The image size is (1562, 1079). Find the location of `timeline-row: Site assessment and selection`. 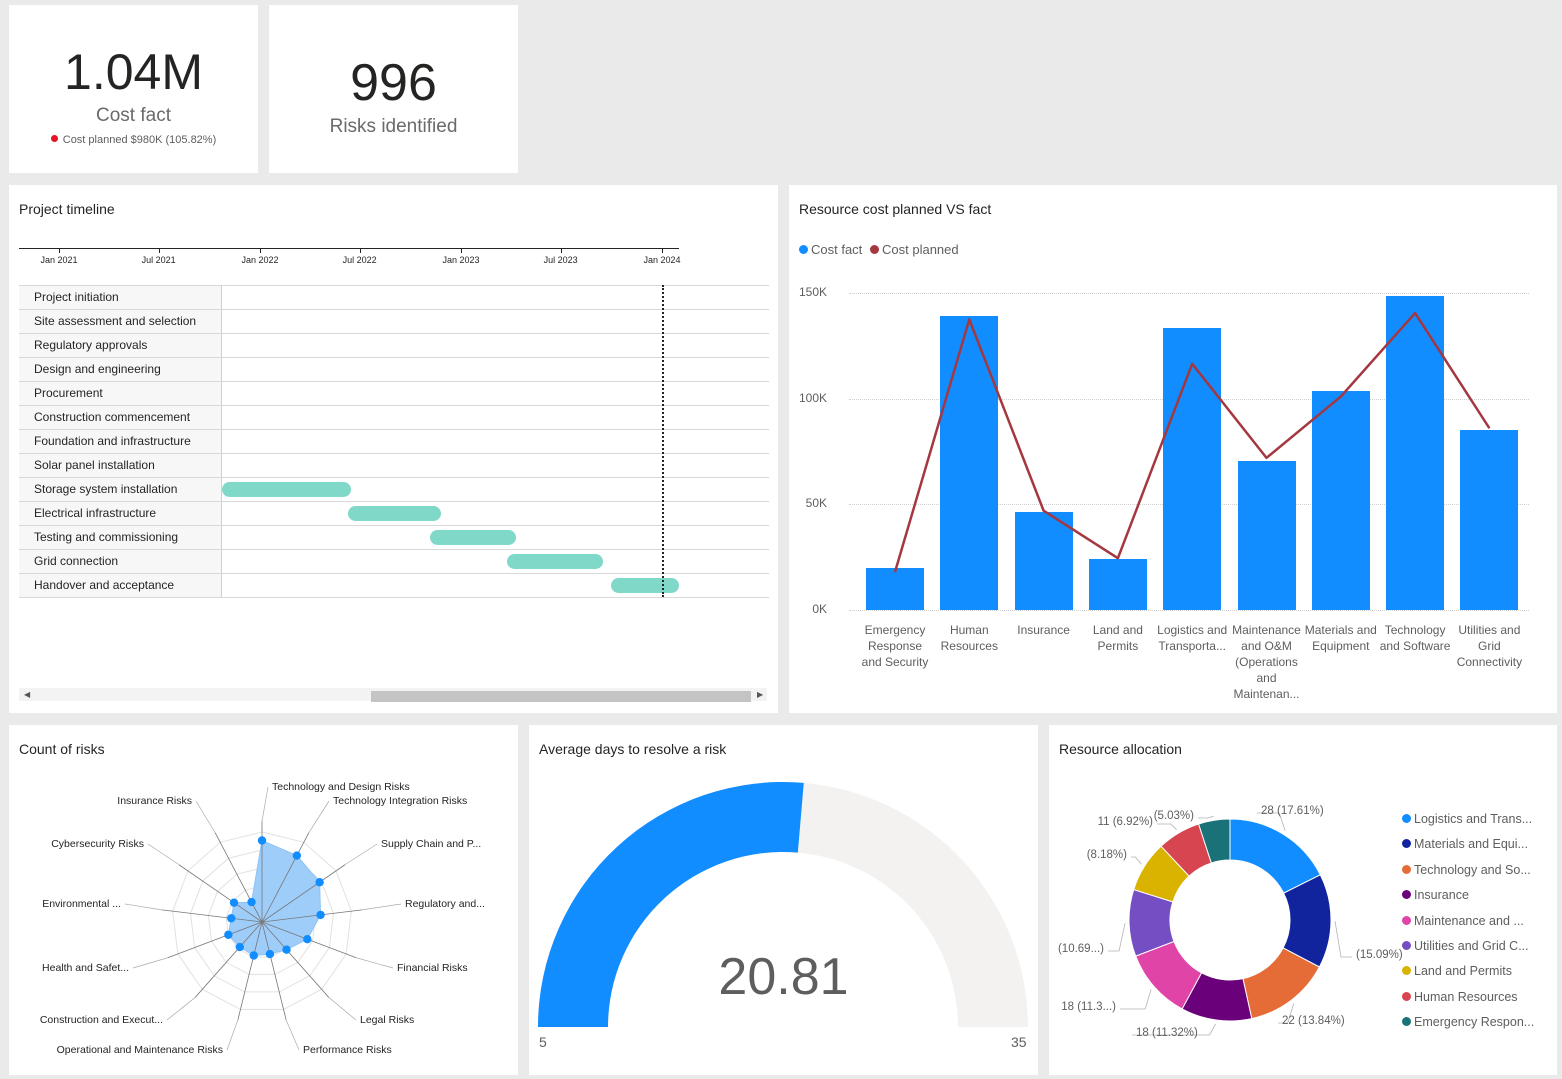

timeline-row: Site assessment and selection is located at coordinates (394, 322).